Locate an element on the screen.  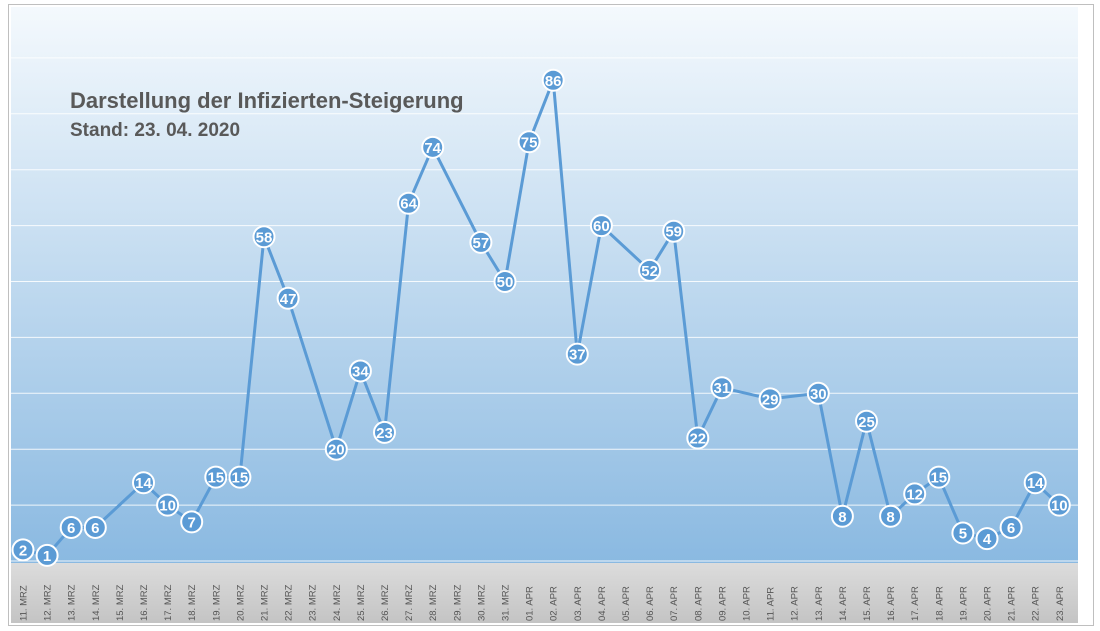
data-label: 86 is located at coordinates (553, 81).